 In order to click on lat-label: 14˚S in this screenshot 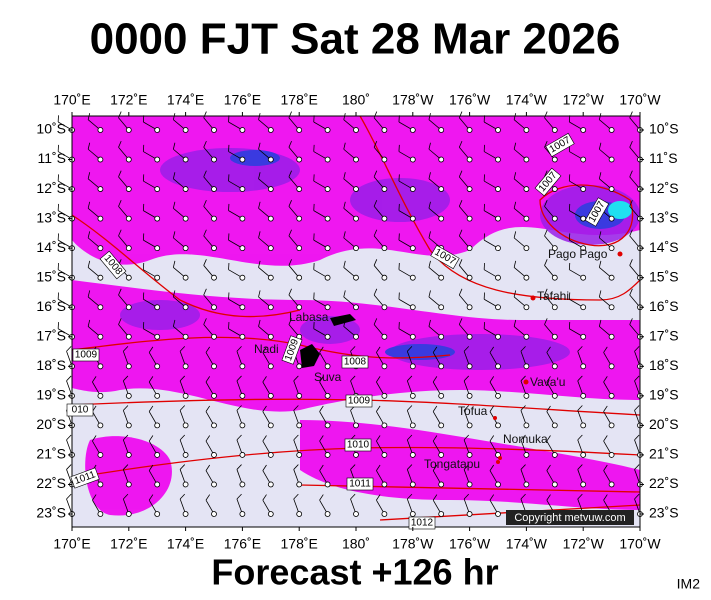, I will do `click(51, 247)`.